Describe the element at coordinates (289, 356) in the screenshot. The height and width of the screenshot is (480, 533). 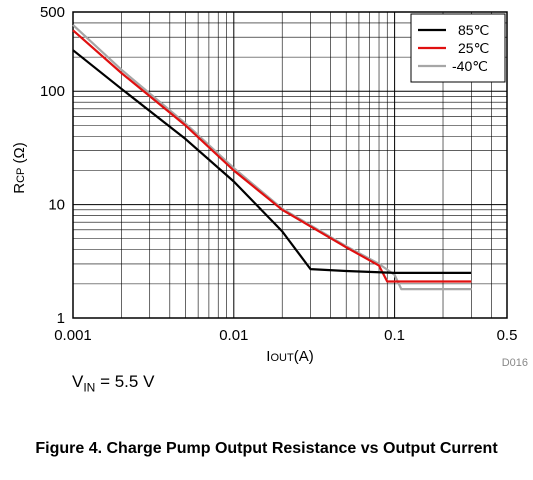
I see `x-axis-label: IOUT(A)` at that location.